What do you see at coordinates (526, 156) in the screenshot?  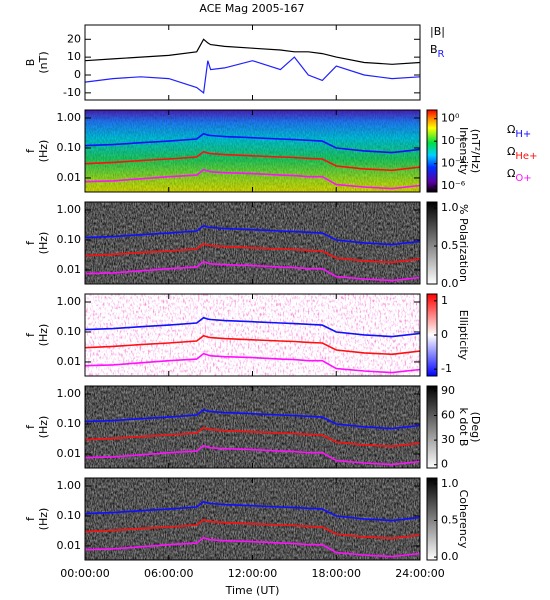 I see `legend-subscript: He+` at bounding box center [526, 156].